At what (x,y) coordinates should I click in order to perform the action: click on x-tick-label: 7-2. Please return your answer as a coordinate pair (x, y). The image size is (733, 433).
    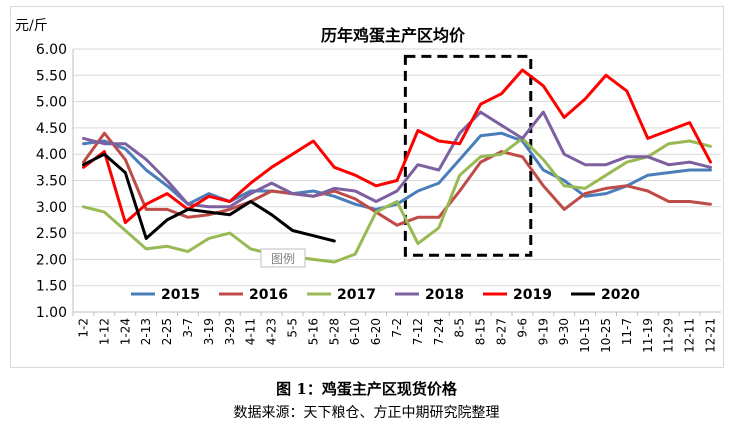
    Looking at the image, I should click on (397, 328).